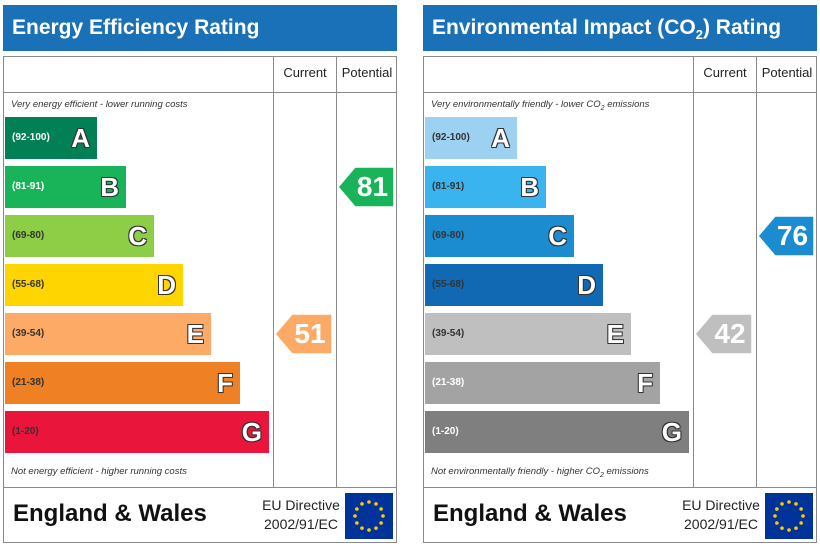 Image resolution: width=820 pixels, height=547 pixels. What do you see at coordinates (730, 333) in the screenshot?
I see `current-rating-value: 42` at bounding box center [730, 333].